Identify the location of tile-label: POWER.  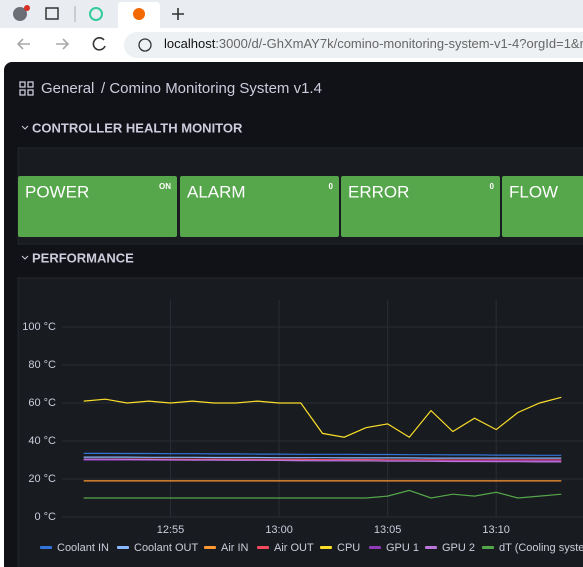
(57, 191).